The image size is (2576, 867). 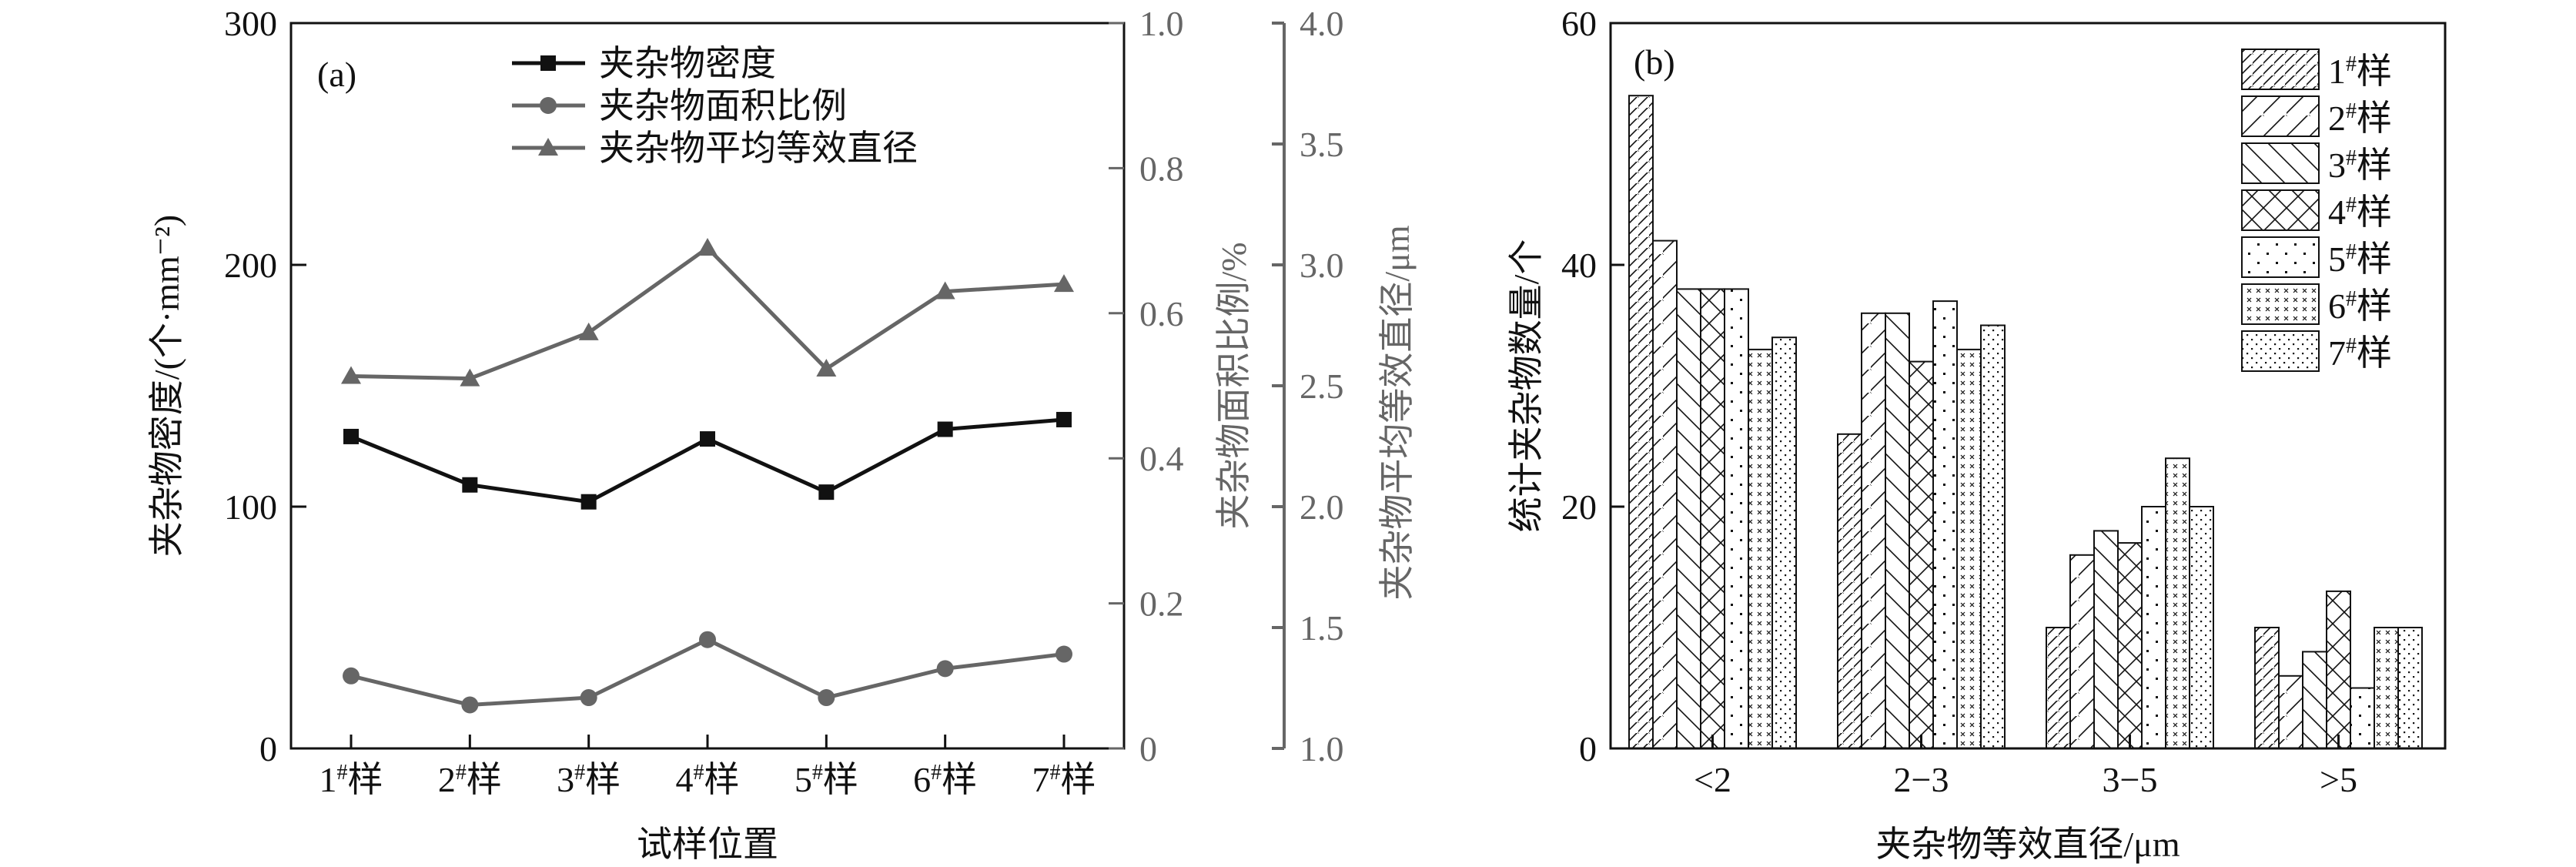 What do you see at coordinates (827, 780) in the screenshot?
I see `x-tick-label: 5#样` at bounding box center [827, 780].